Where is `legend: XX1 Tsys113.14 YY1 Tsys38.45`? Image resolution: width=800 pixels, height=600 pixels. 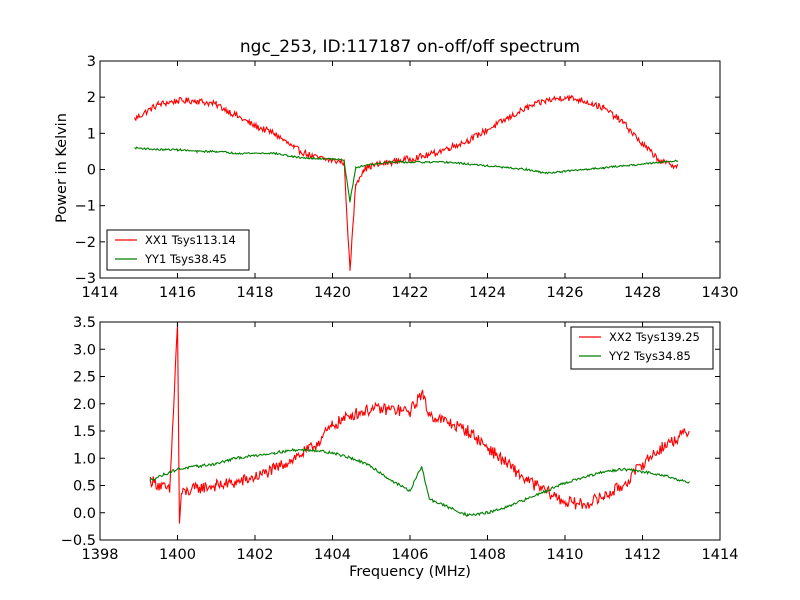
legend: XX1 Tsys113.14 YY1 Tsys38.45 is located at coordinates (178, 250).